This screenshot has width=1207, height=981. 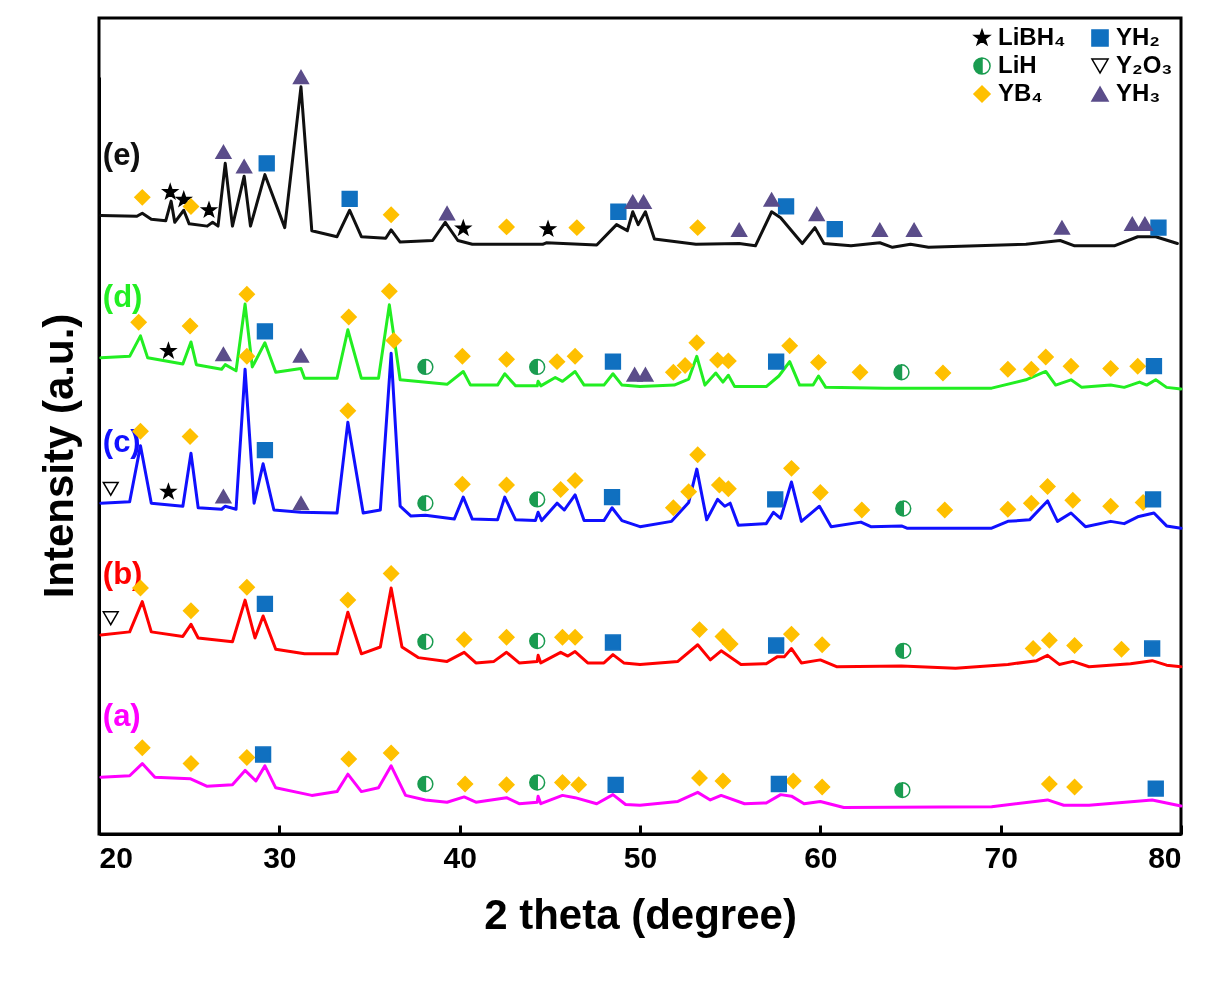 I want to click on legend-label: YH₃, so click(x=1138, y=92).